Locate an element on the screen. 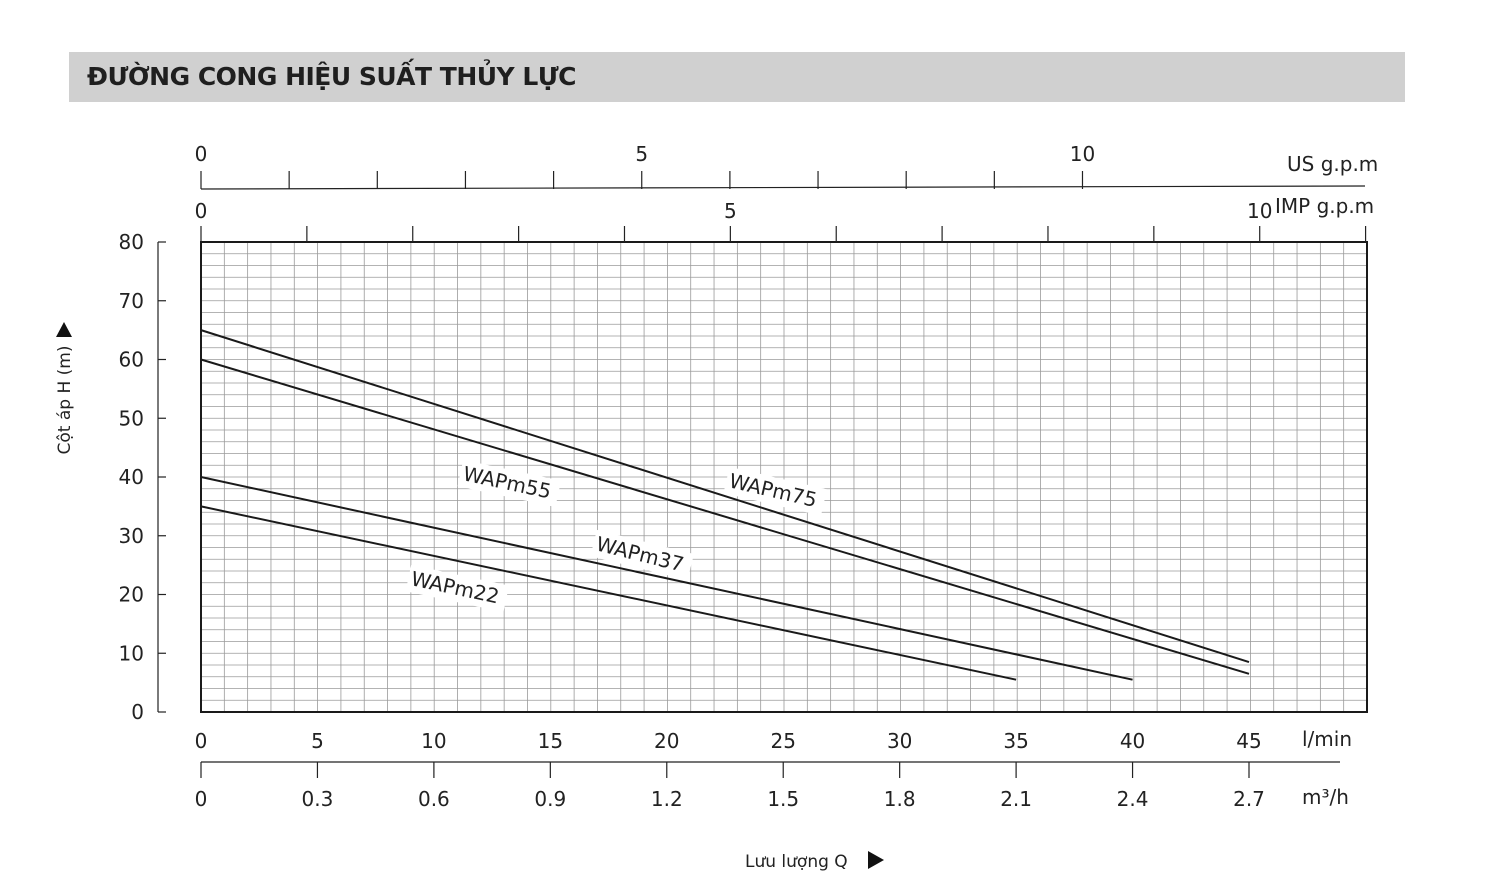  x-tick-label-lmin: 20 is located at coordinates (666, 741).